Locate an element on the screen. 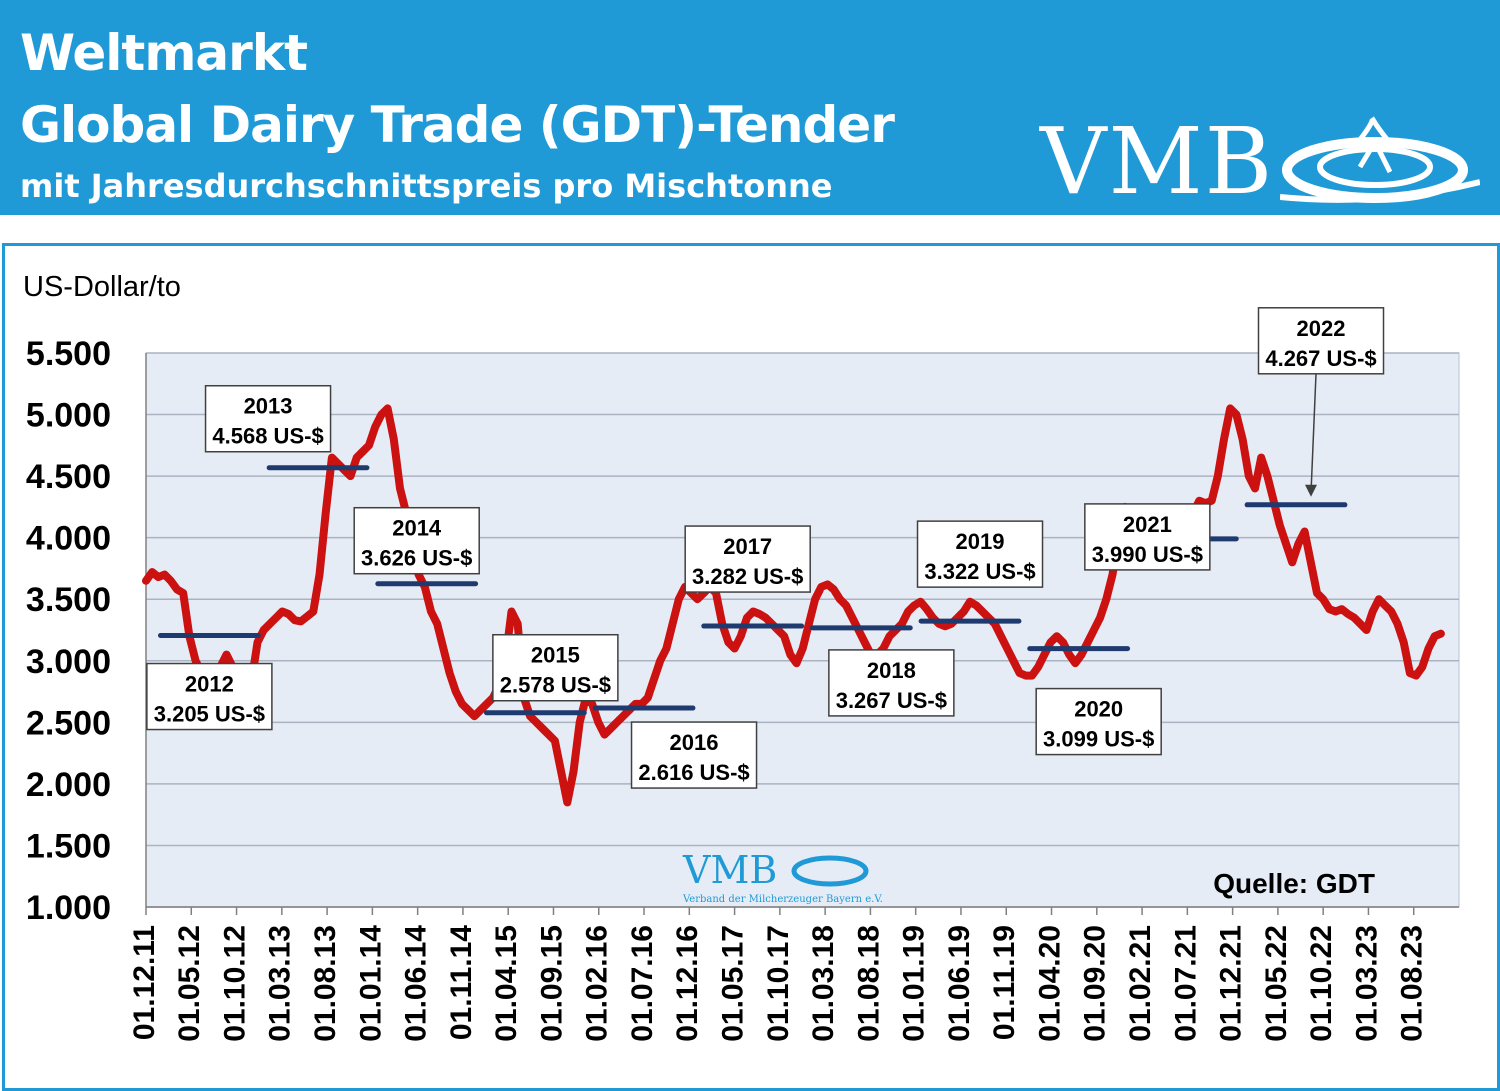 This screenshot has width=1500, height=1091. annotation-value: 3.205 US-$ is located at coordinates (209, 714).